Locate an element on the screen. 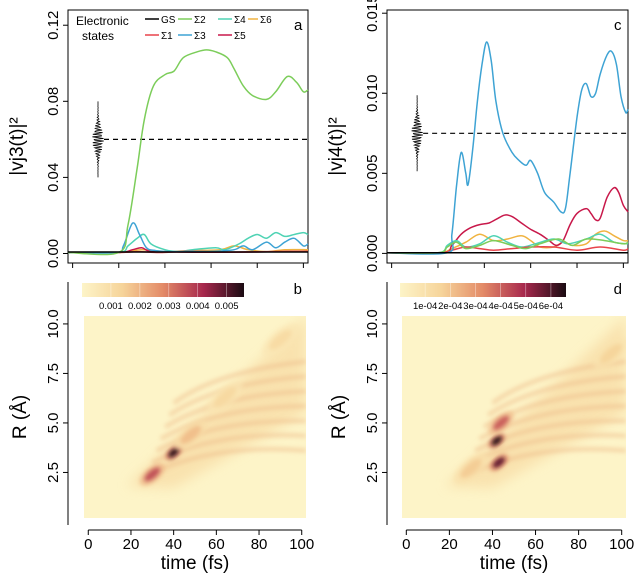 The width and height of the screenshot is (640, 575). legend-title: states is located at coordinates (98, 36).